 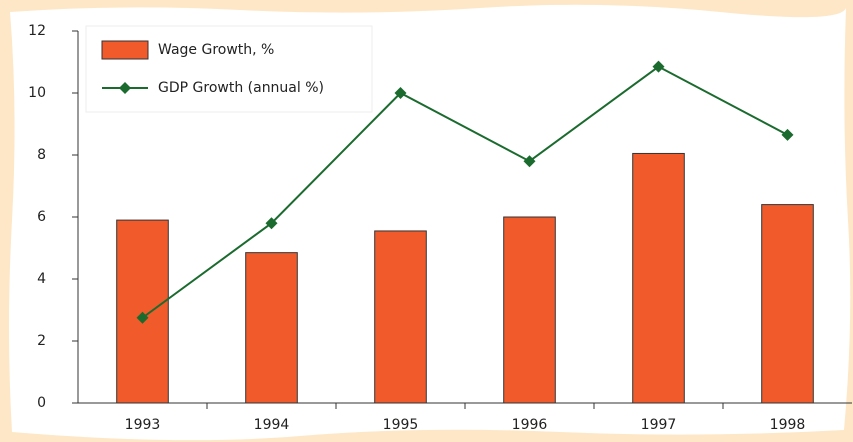 What do you see at coordinates (401, 425) in the screenshot?
I see `x-tick-label: 1995` at bounding box center [401, 425].